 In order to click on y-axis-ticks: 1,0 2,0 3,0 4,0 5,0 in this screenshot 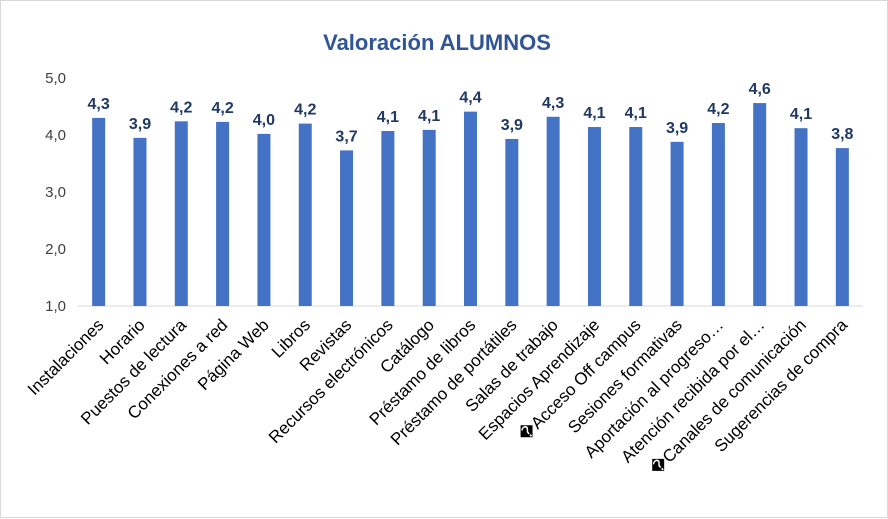, I will do `click(55, 192)`.